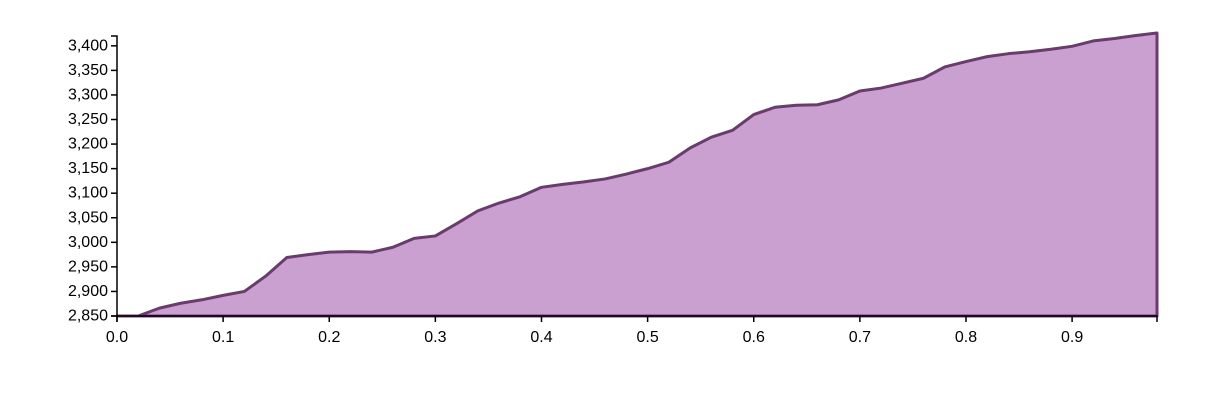 This screenshot has width=1216, height=400. I want to click on x-tick-label: 0.5, so click(647, 337).